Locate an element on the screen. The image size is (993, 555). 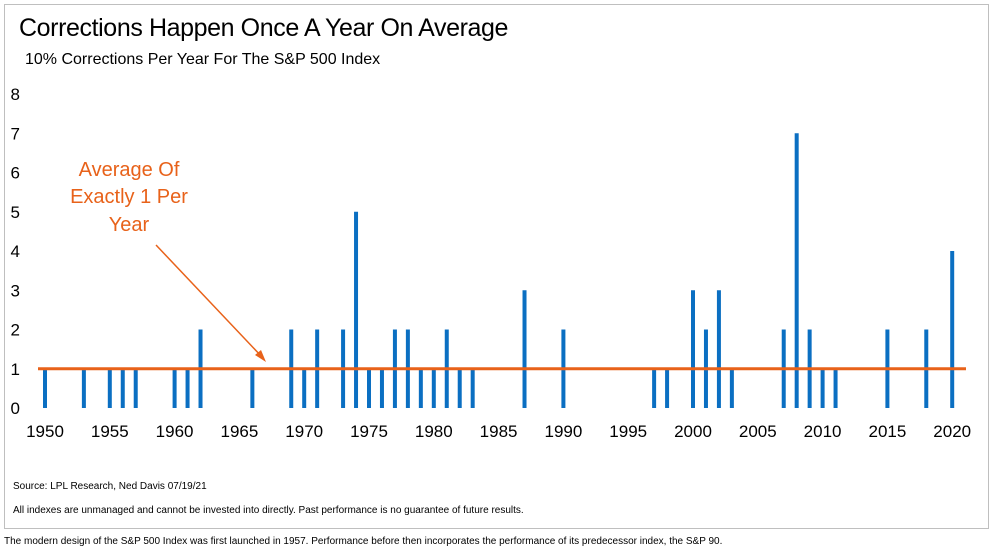
bar-1982 is located at coordinates (459, 388).